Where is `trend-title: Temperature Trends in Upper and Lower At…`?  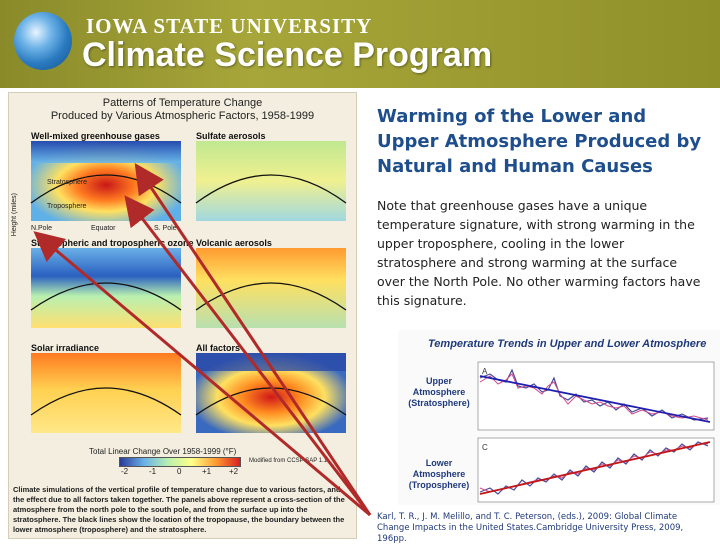 trend-title: Temperature Trends in Upper and Lower At… is located at coordinates (567, 344).